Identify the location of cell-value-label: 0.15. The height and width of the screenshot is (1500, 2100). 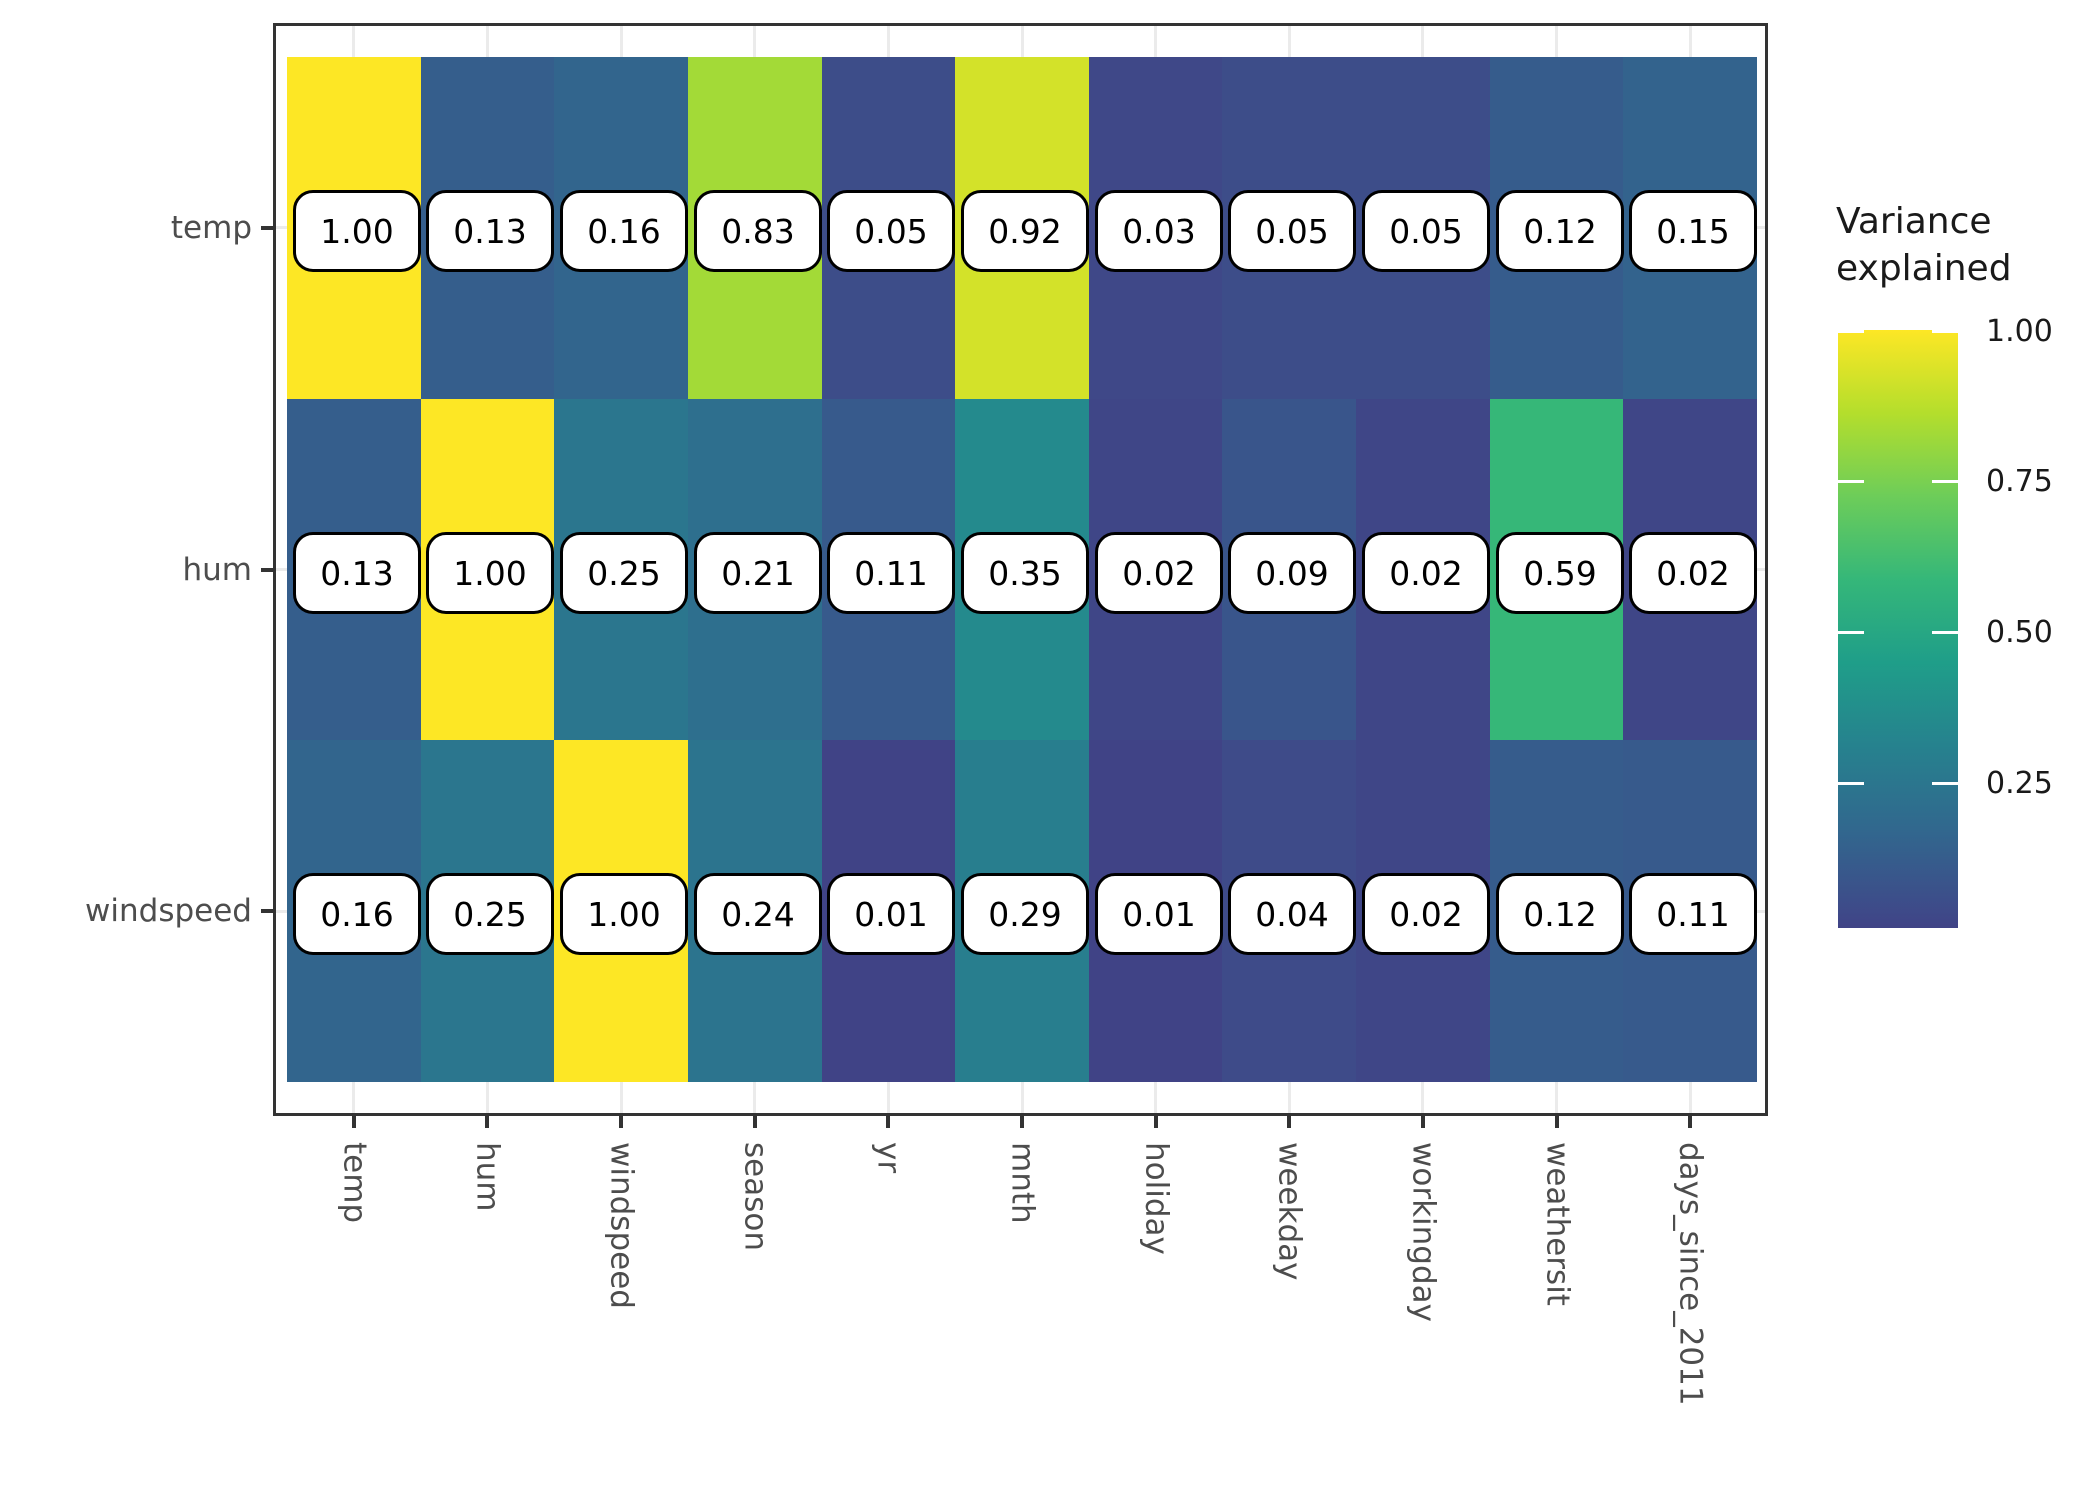
(1693, 231).